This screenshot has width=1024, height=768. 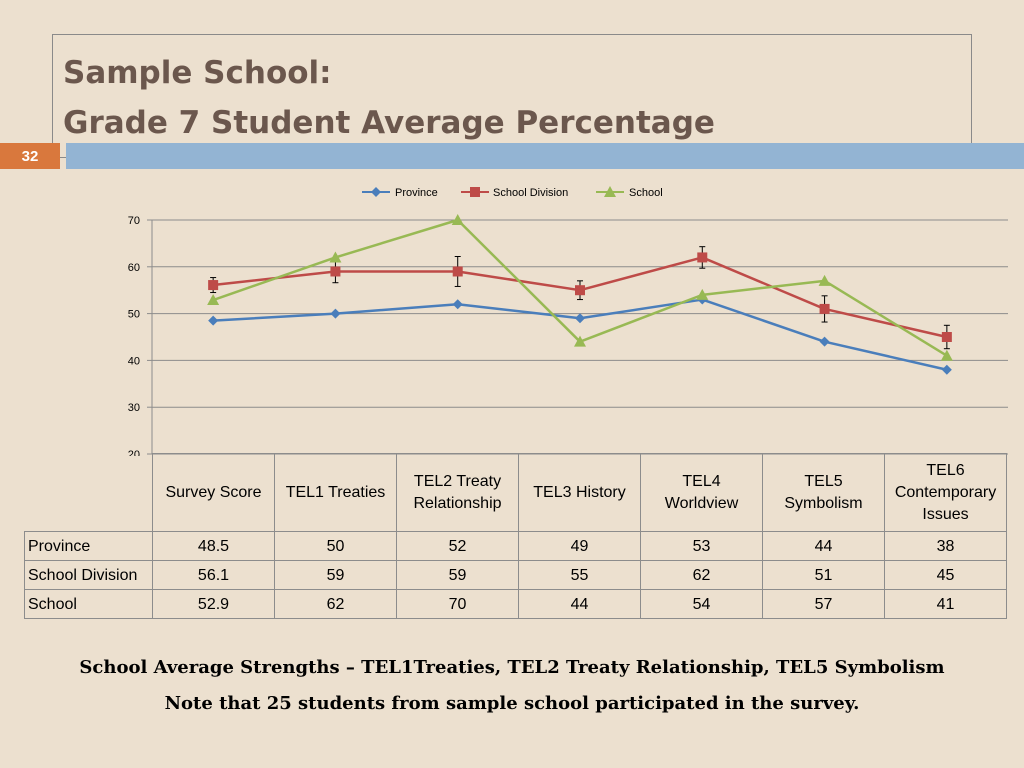 I want to click on header-text: Symbolism, so click(x=823, y=503).